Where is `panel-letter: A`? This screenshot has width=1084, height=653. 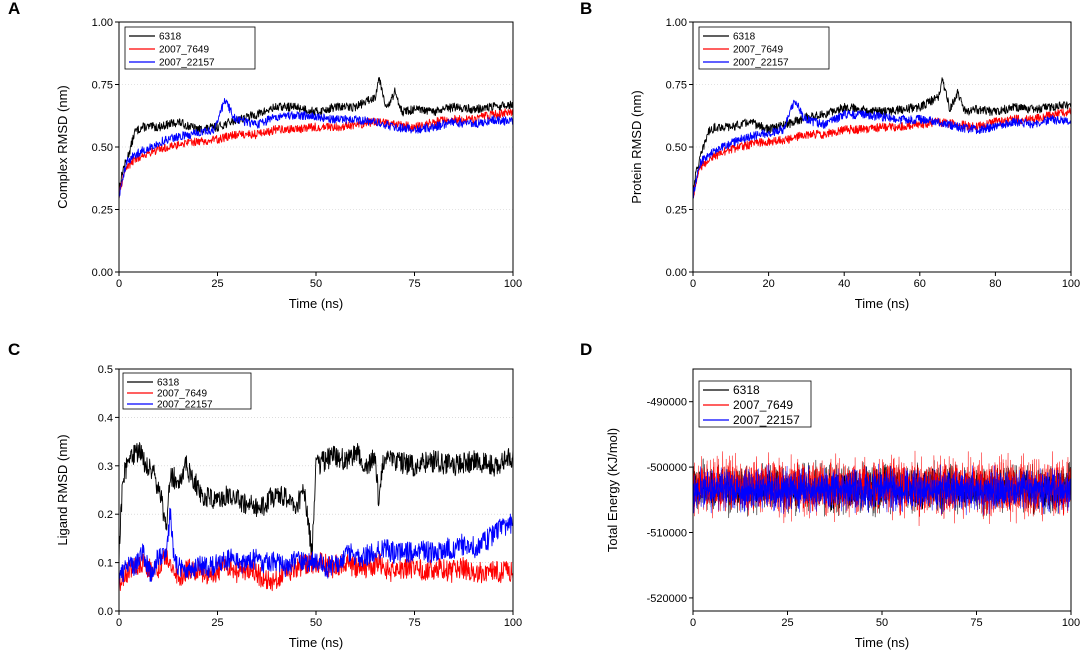 panel-letter: A is located at coordinates (14, 9).